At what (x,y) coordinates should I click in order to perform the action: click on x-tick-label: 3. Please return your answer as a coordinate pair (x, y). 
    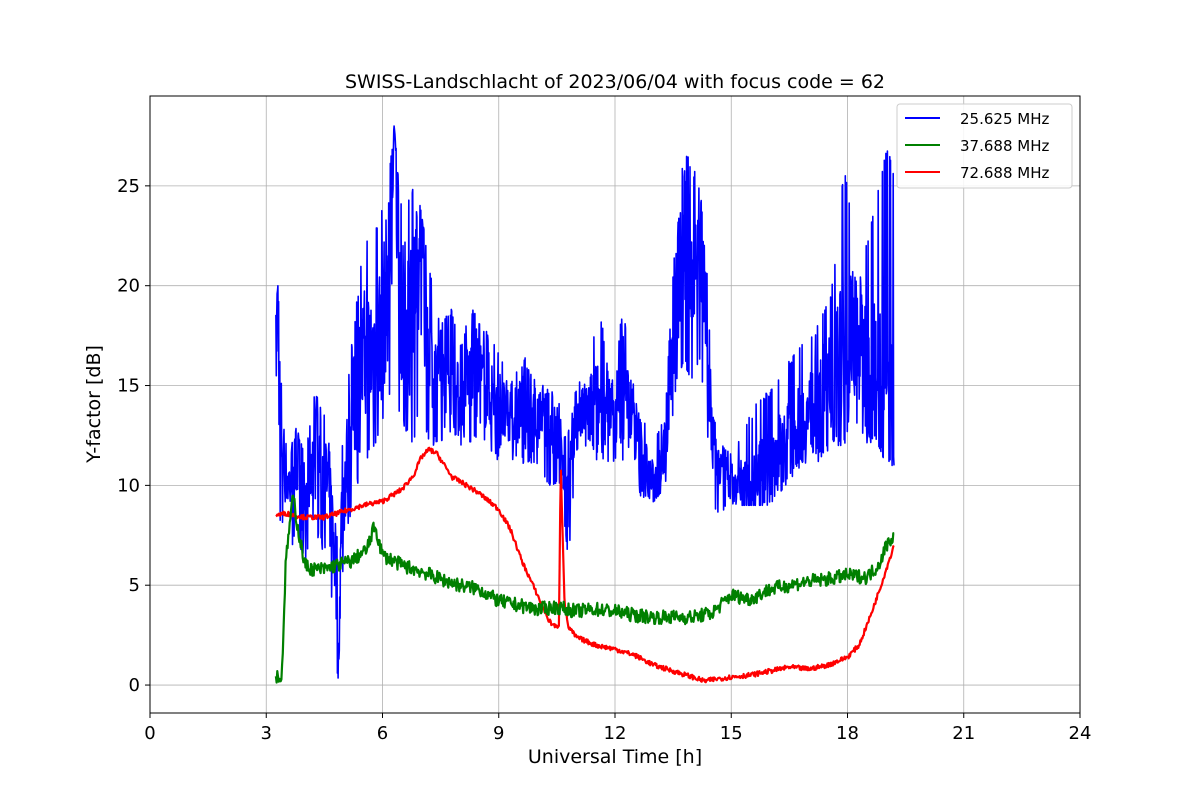
    Looking at the image, I should click on (266, 733).